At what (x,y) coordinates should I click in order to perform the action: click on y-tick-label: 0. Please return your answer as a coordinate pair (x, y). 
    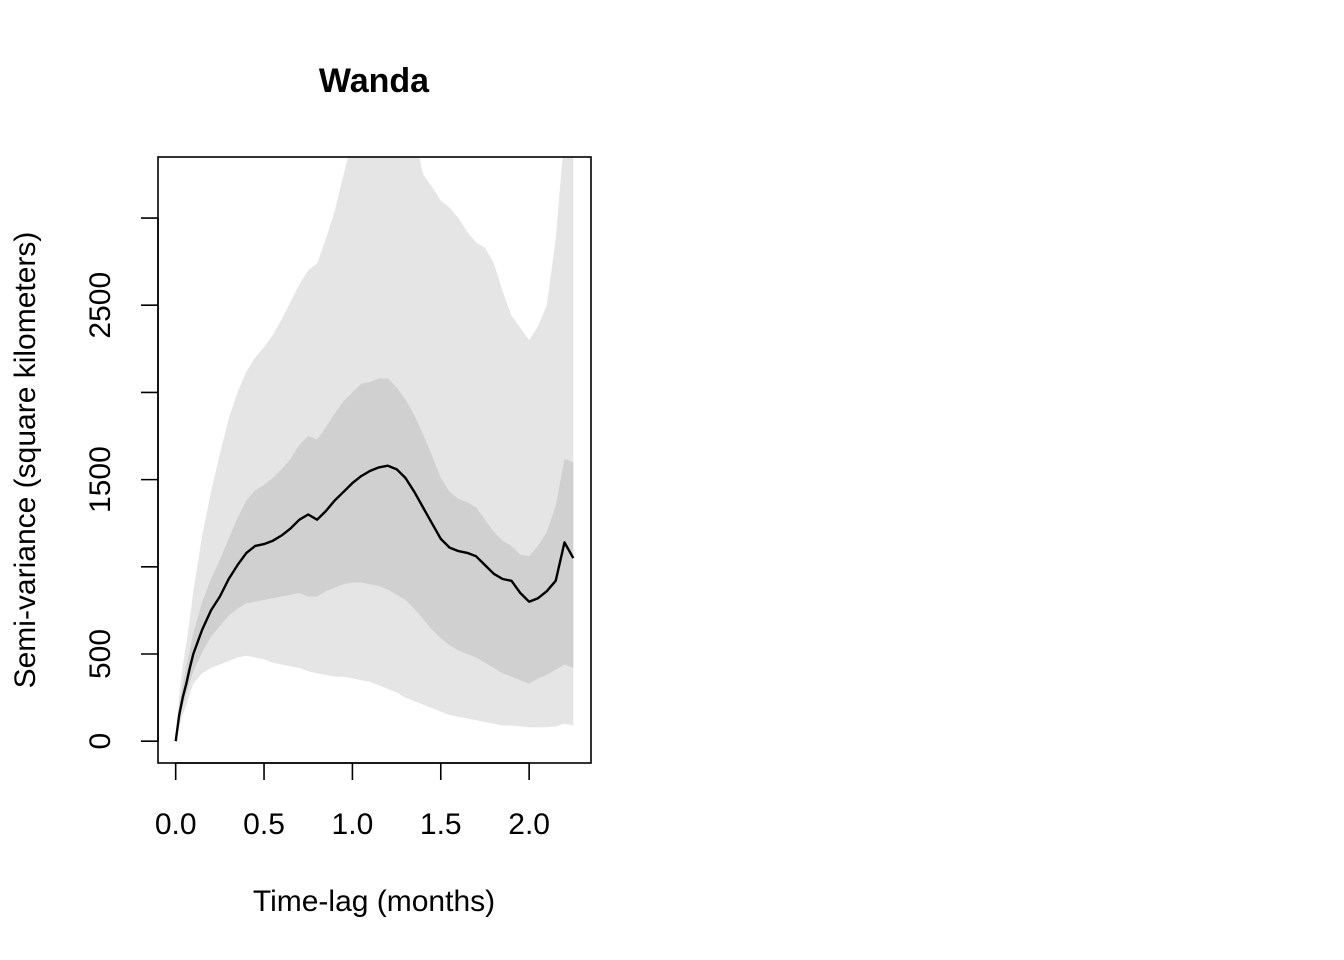
    Looking at the image, I should click on (100, 741).